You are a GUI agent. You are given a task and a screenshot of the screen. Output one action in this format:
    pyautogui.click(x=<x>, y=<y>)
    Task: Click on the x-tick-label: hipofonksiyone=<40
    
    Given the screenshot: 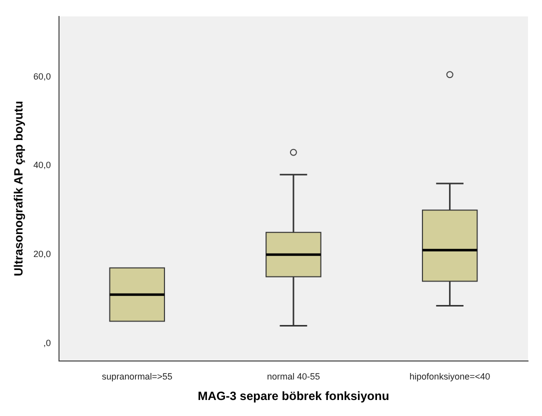 What is the action you would take?
    pyautogui.click(x=450, y=377)
    